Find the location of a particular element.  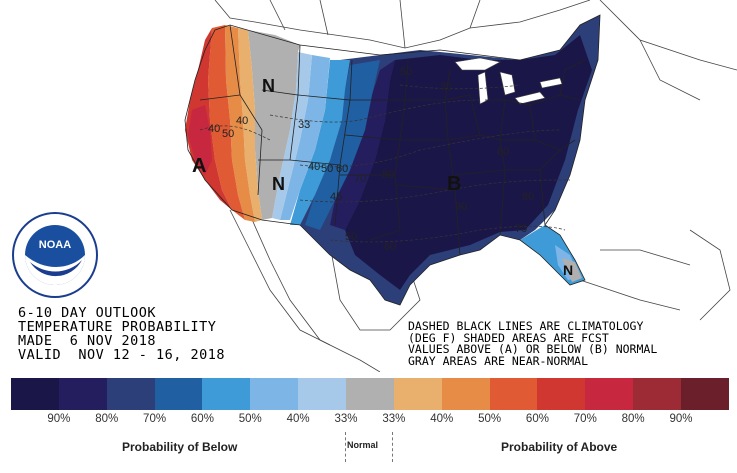

florida-normal is located at coordinates (572, 270).